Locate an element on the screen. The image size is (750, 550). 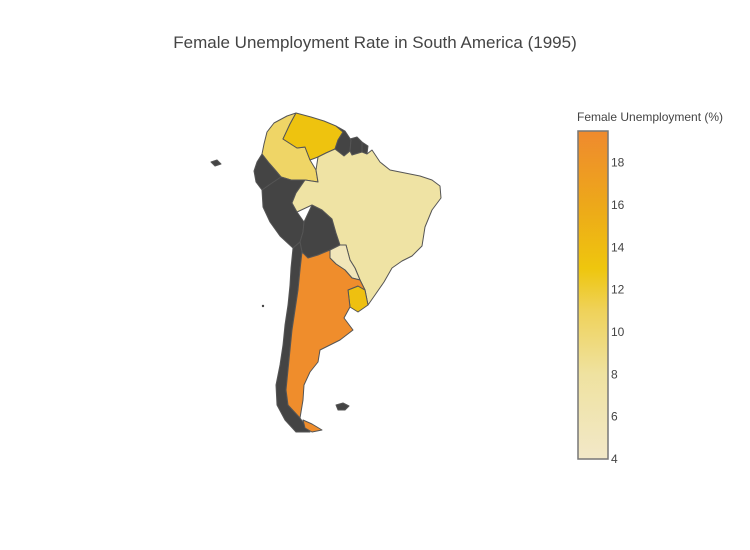
colorbar-tick-label: 6 is located at coordinates (614, 417).